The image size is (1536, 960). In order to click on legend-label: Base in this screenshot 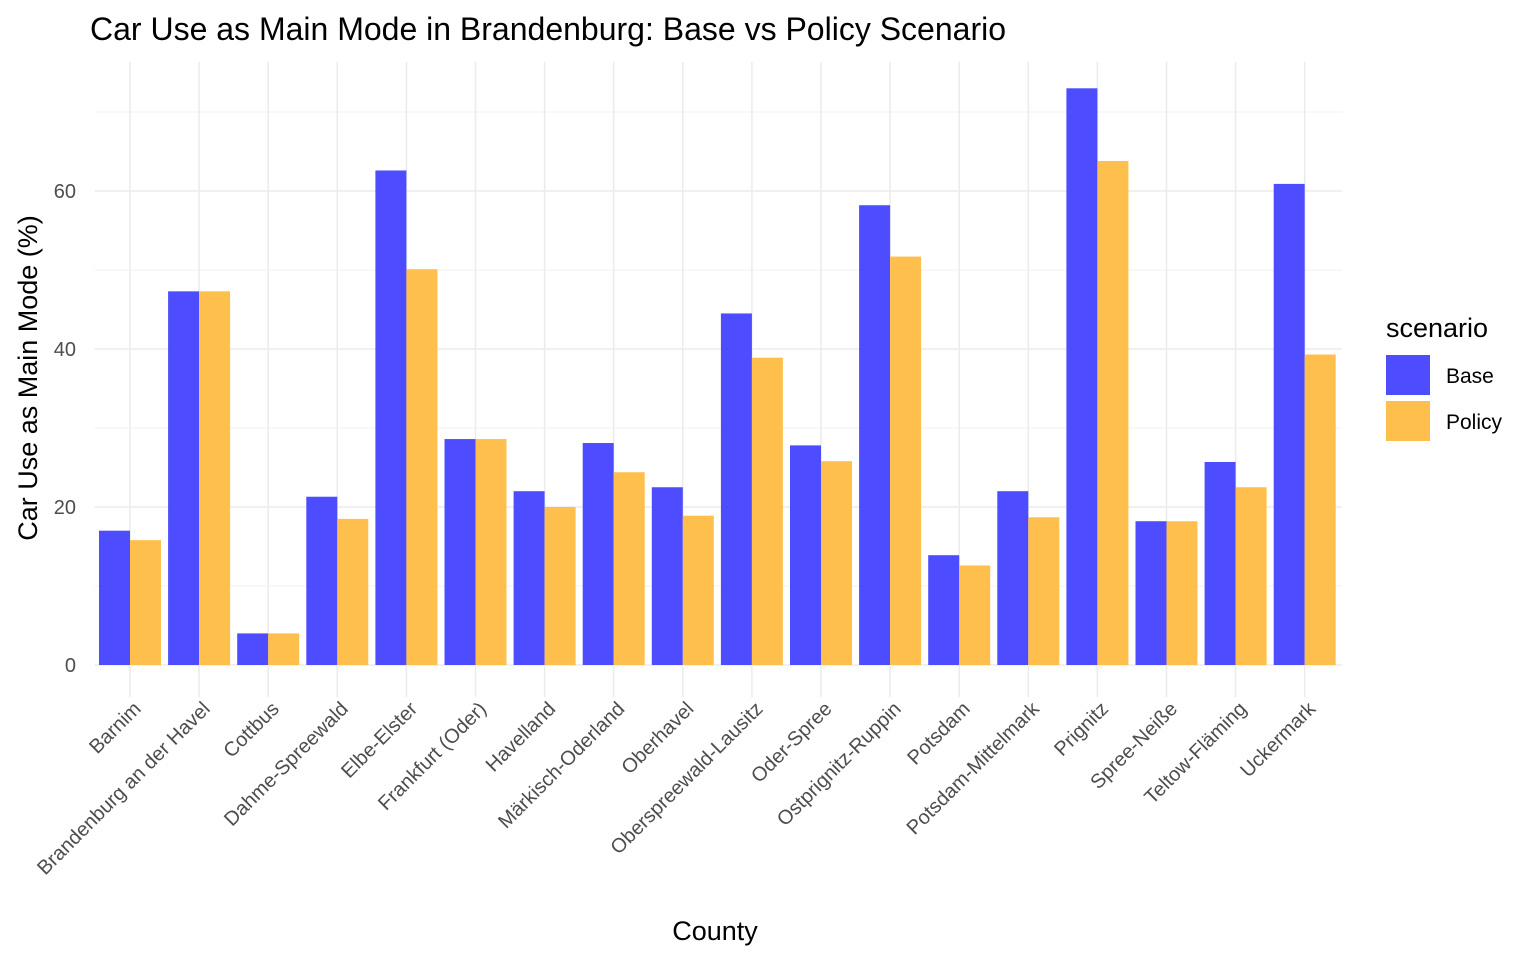, I will do `click(1470, 376)`.